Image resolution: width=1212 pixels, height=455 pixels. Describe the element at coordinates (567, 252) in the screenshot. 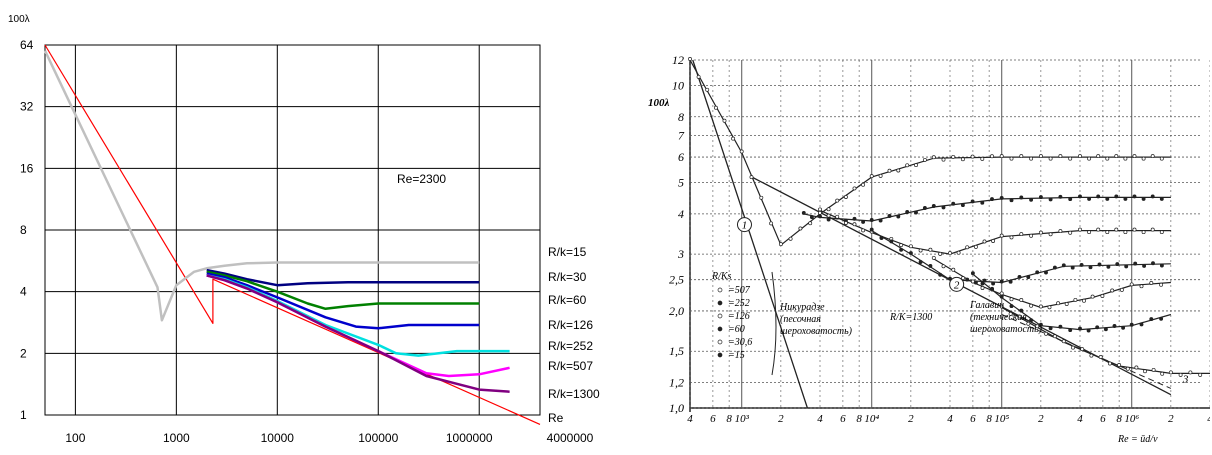

I see `legend-label: R/k=15` at that location.